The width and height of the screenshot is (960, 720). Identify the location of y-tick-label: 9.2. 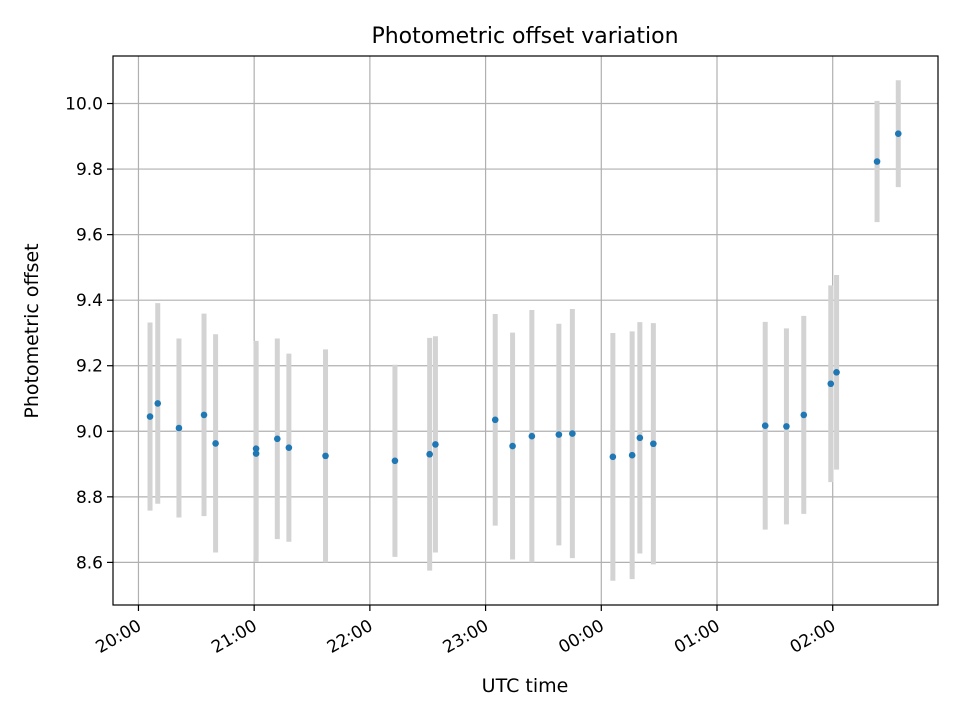
(89, 367).